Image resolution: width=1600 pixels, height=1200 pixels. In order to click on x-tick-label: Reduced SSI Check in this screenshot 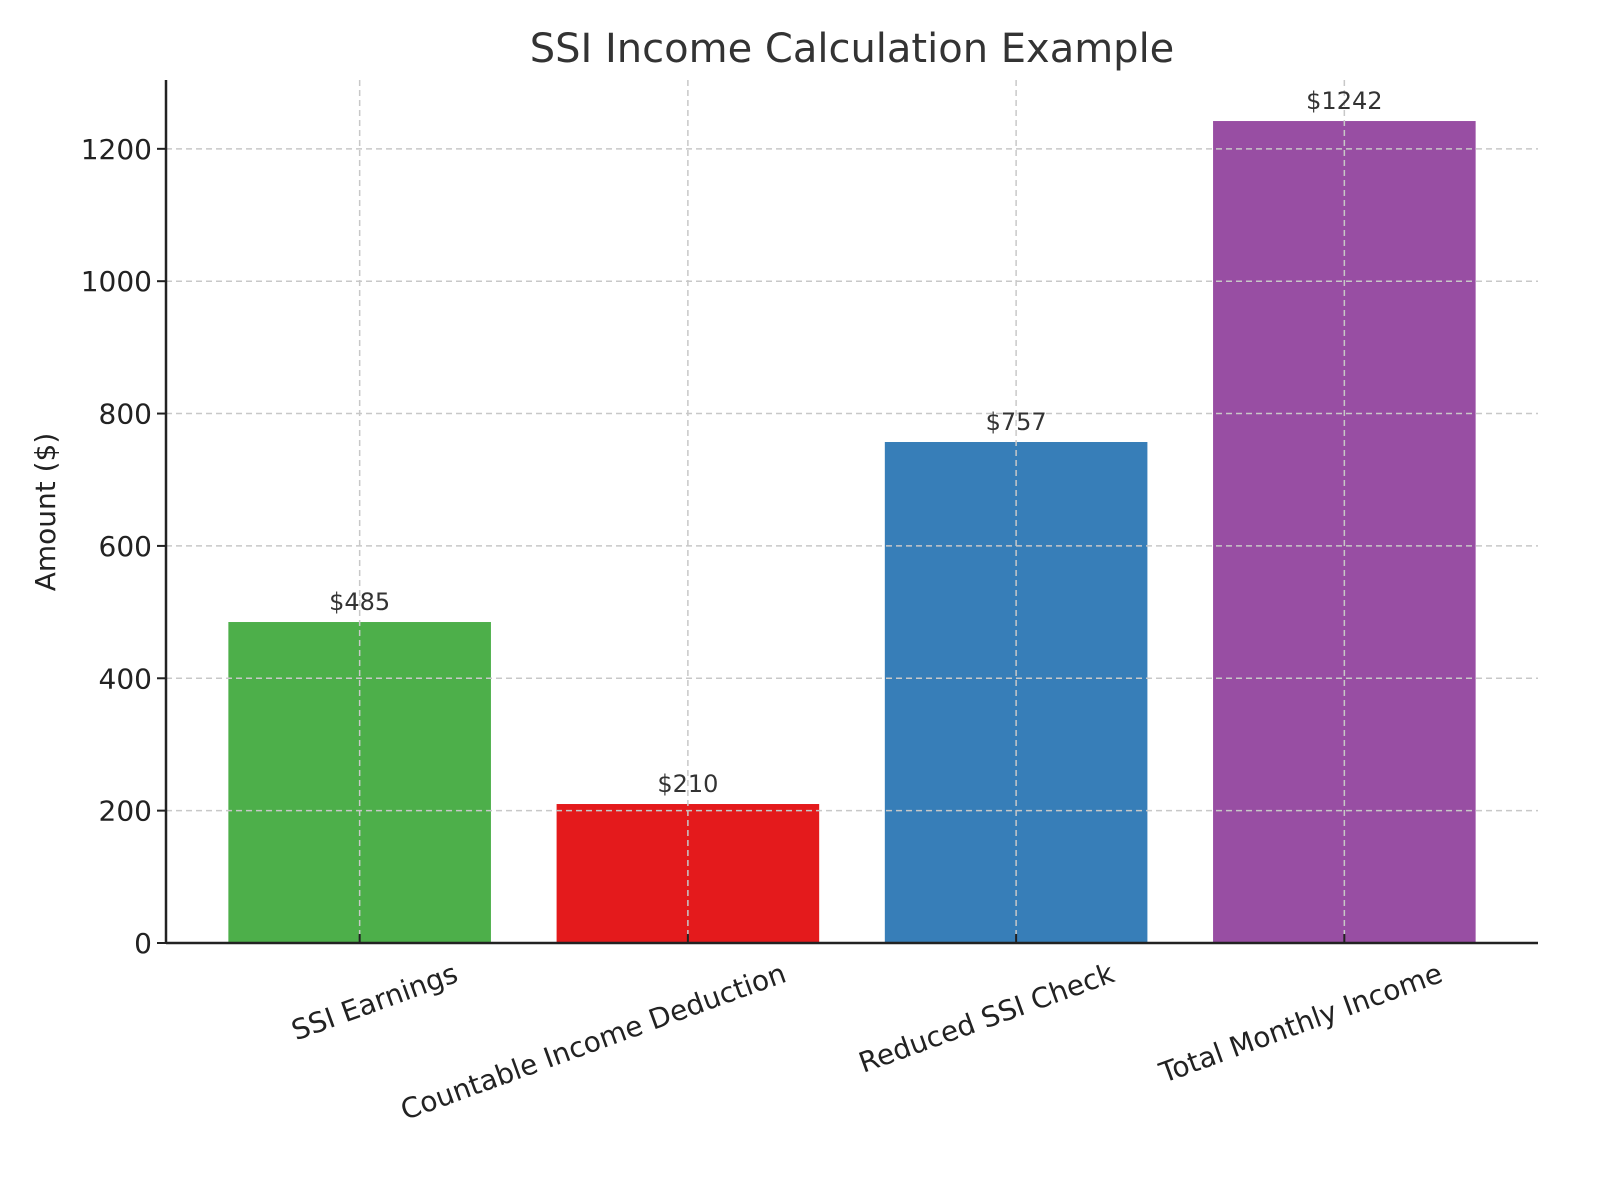, I will do `click(986, 1017)`.